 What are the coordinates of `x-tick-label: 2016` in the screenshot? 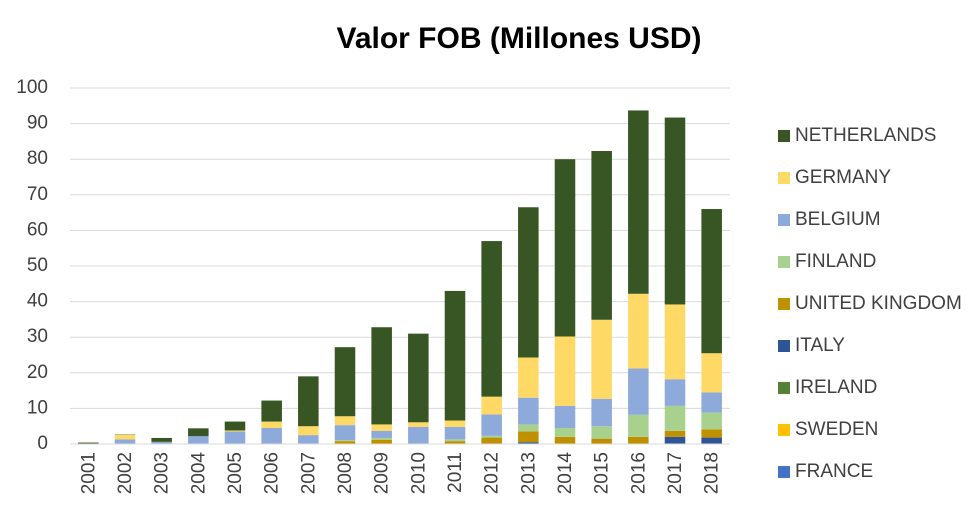 It's located at (638, 473).